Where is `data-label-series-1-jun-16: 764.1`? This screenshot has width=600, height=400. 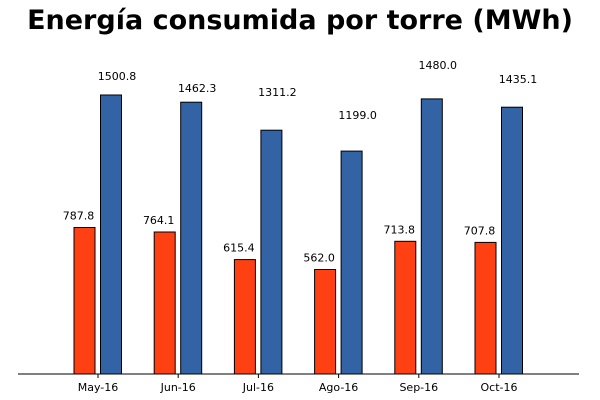 data-label-series-1-jun-16: 764.1 is located at coordinates (159, 220).